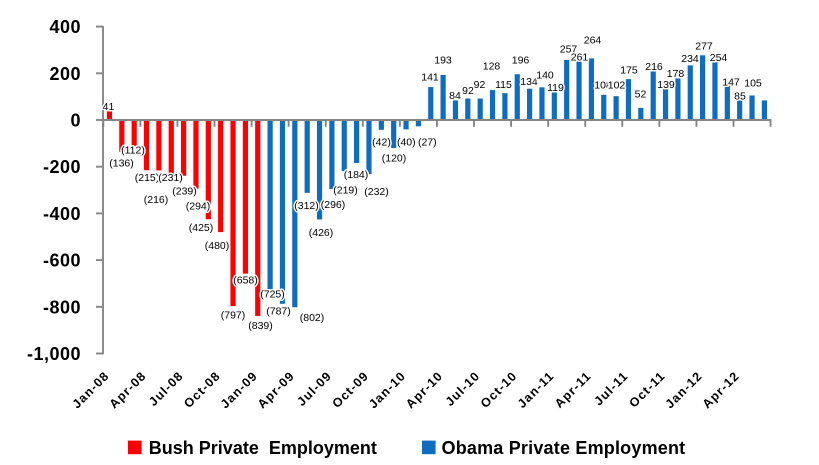 The image size is (819, 465). What do you see at coordinates (156, 200) in the screenshot?
I see `svg-text: (216)` at bounding box center [156, 200].